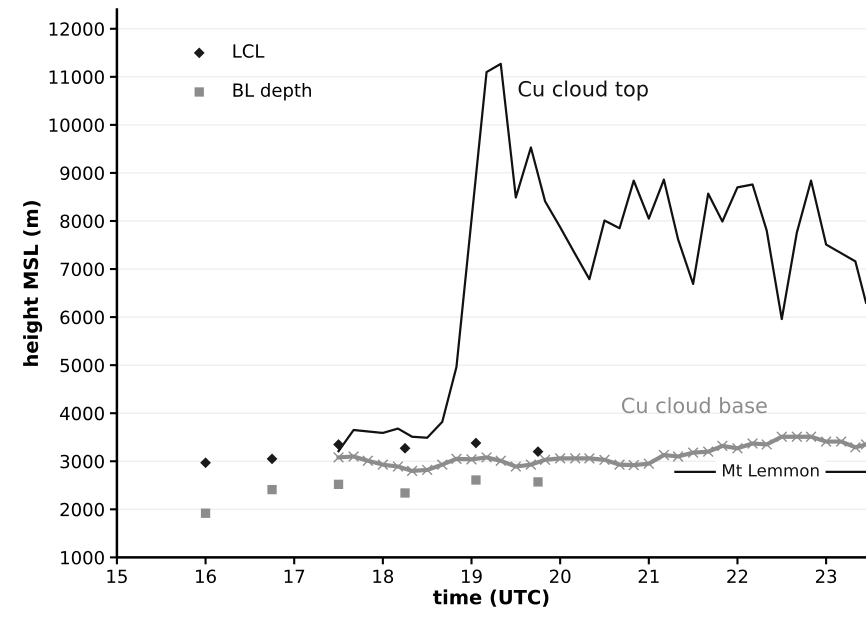 The width and height of the screenshot is (866, 637). I want to click on x-tick-label: 15, so click(117, 577).